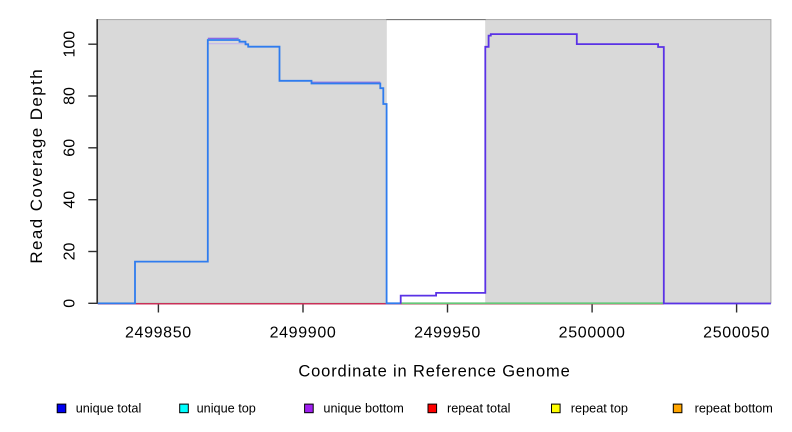 This screenshot has height=432, width=792. I want to click on svg-text: unique bottom, so click(363, 409).